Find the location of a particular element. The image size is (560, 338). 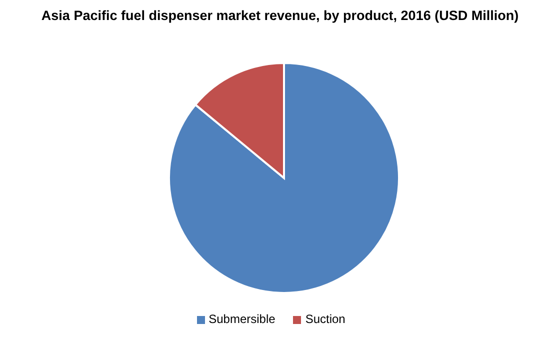

legend-label: Suction is located at coordinates (325, 319).